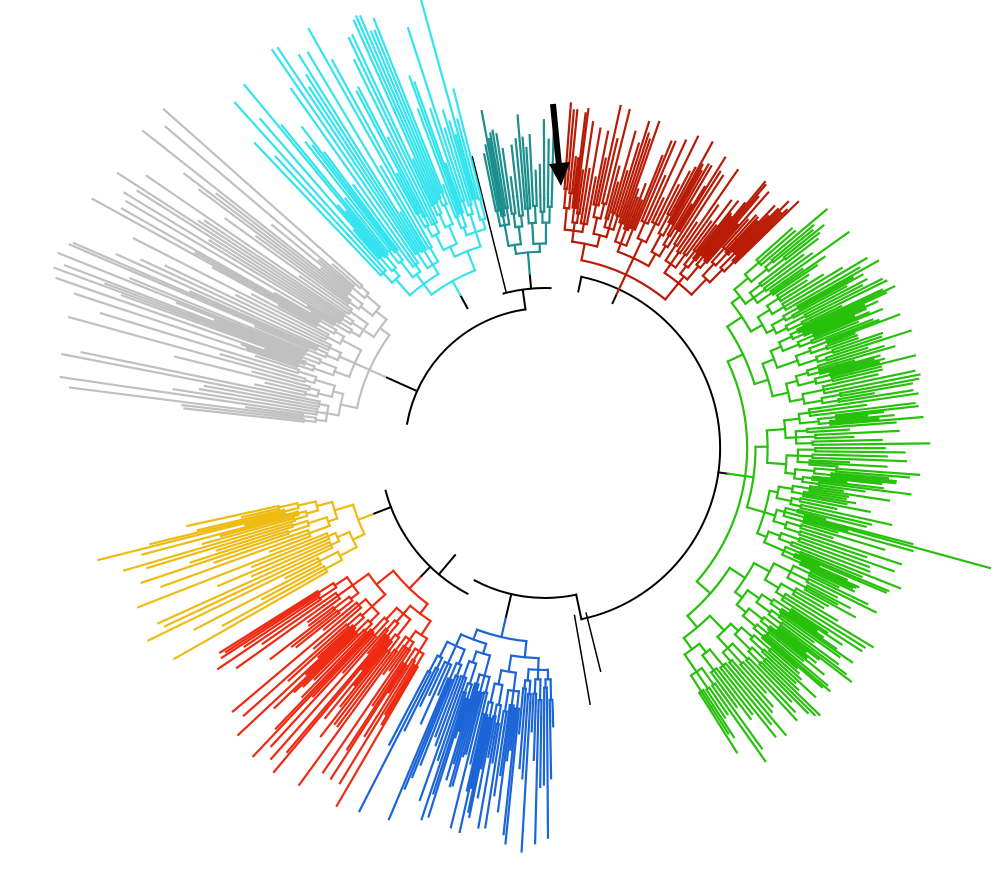 Image resolution: width=994 pixels, height=869 pixels. I want to click on backbone-branch, so click(401, 384).